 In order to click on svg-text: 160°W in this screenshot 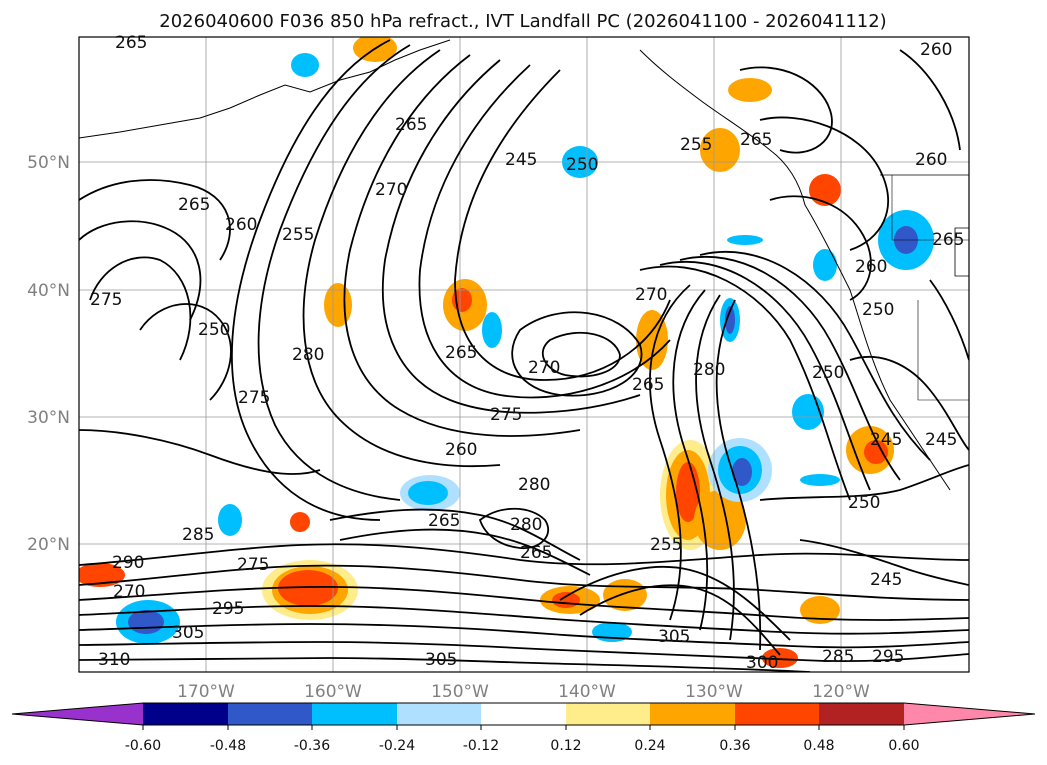, I will do `click(333, 692)`.